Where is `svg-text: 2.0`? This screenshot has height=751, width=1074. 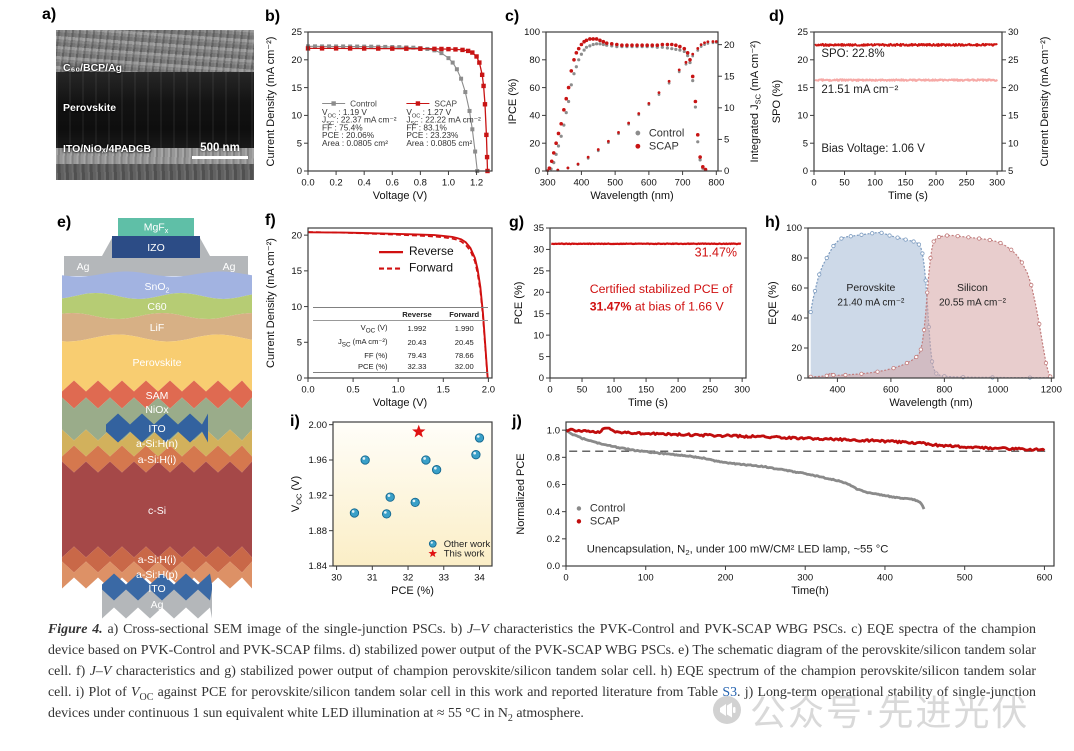 svg-text: 2.0 is located at coordinates (488, 390).